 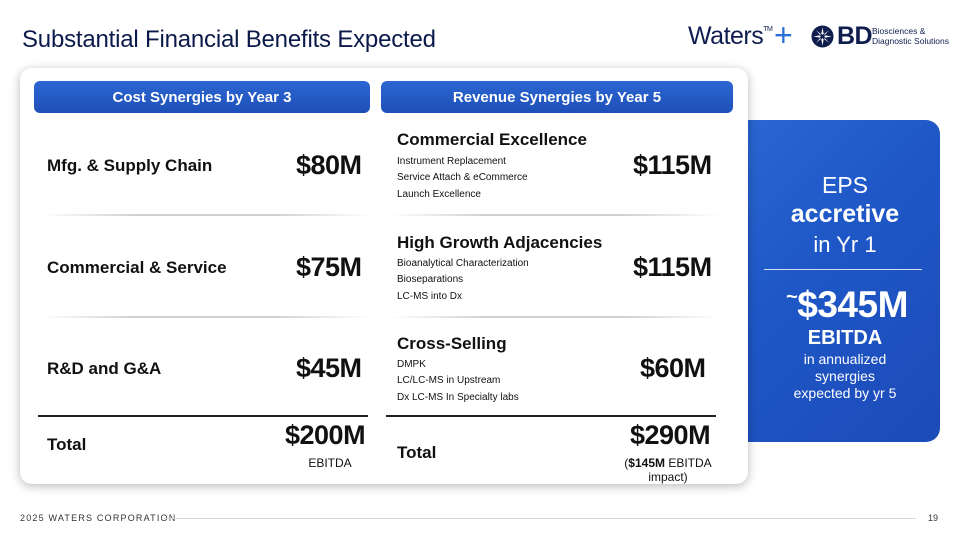 What do you see at coordinates (229, 39) in the screenshot?
I see `page-title: Substantial Financial Benefits Expected` at bounding box center [229, 39].